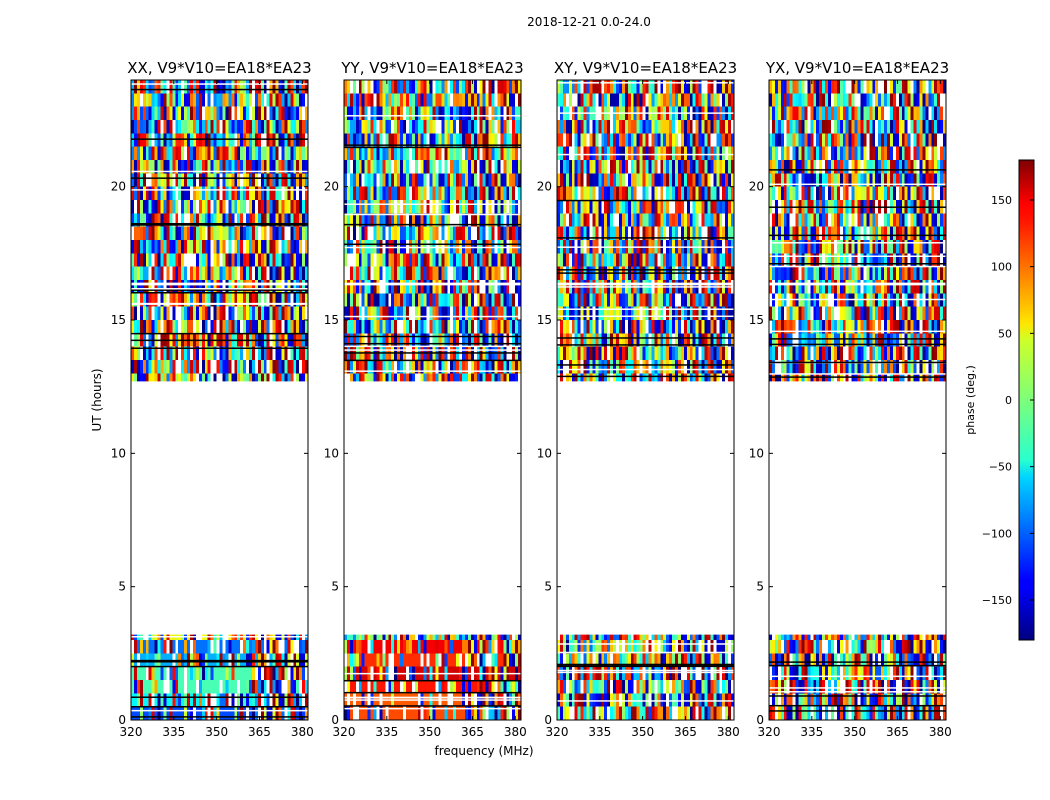 This screenshot has height=800, width=1050. Describe the element at coordinates (857, 68) in the screenshot. I see `panel-title: YX, V9*V10=EA18*EA23` at that location.